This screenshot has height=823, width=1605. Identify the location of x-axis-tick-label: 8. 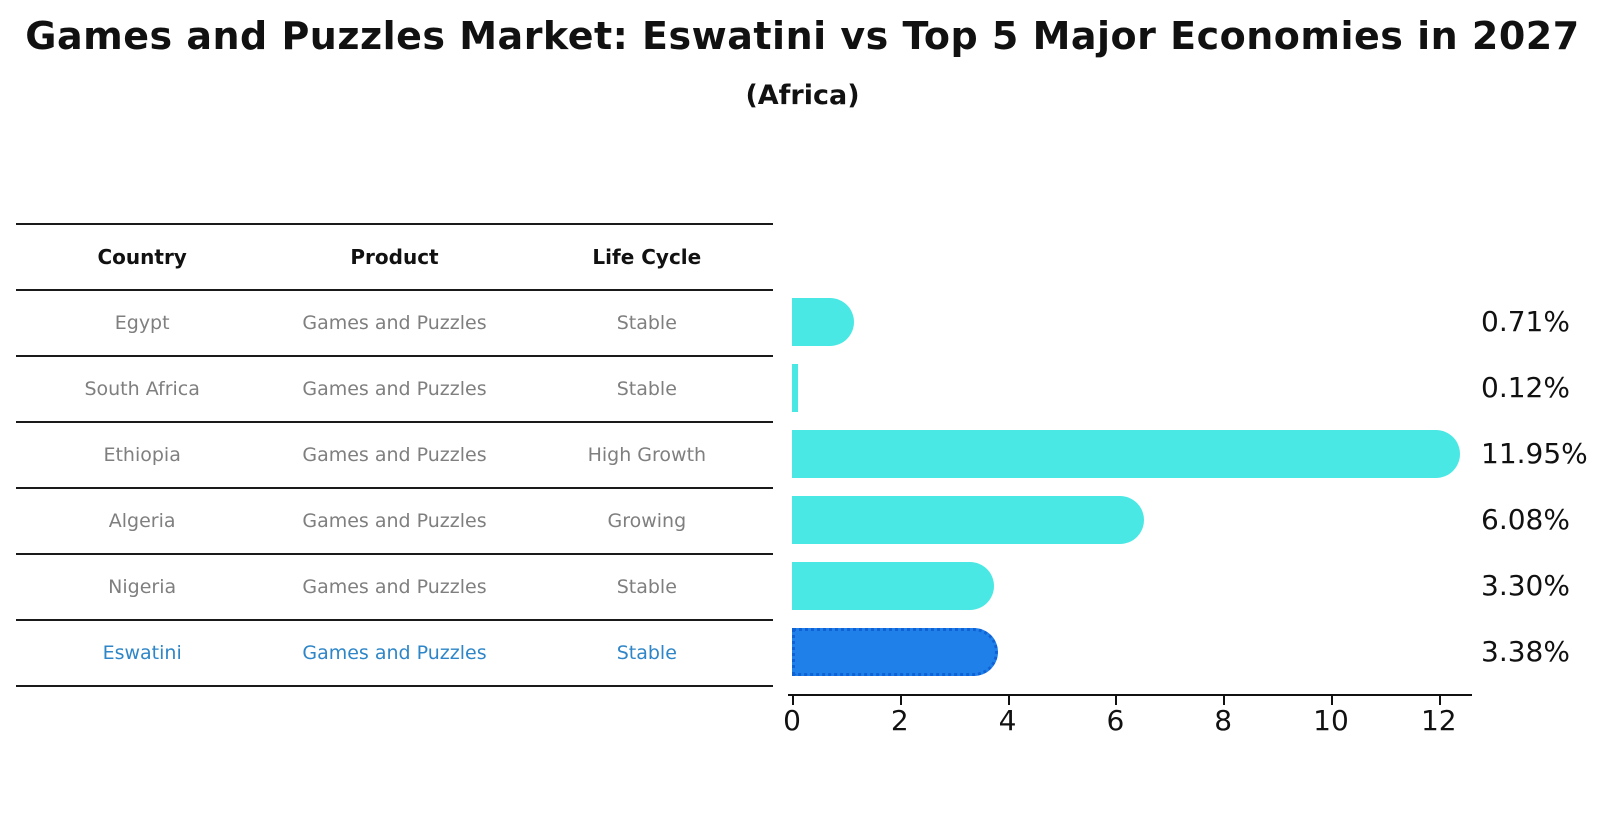
(1223, 720).